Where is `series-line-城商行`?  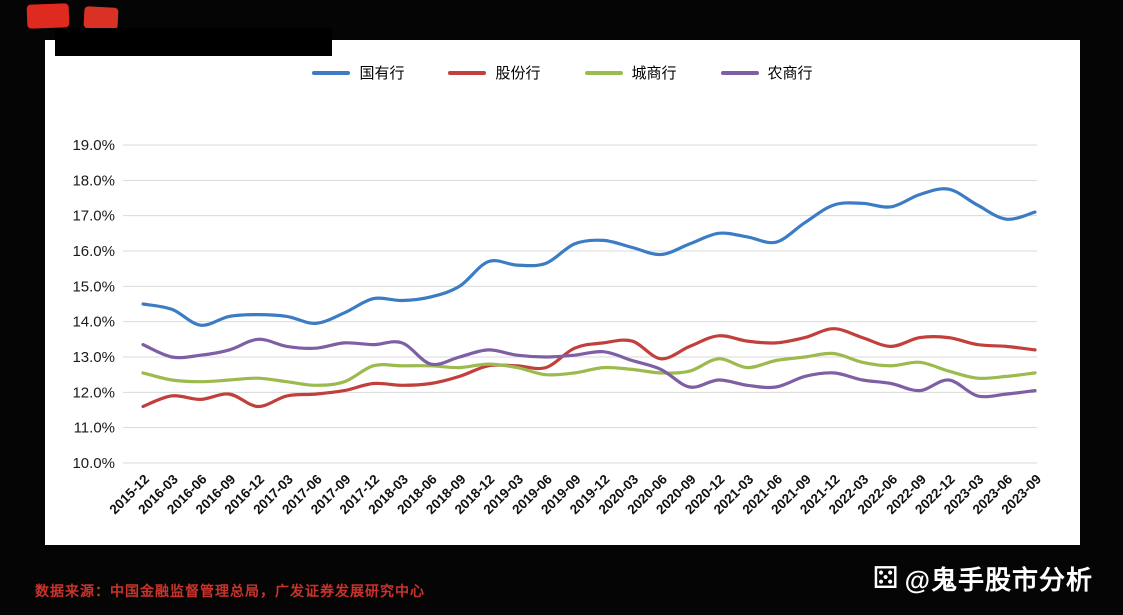 series-line-城商行 is located at coordinates (589, 369).